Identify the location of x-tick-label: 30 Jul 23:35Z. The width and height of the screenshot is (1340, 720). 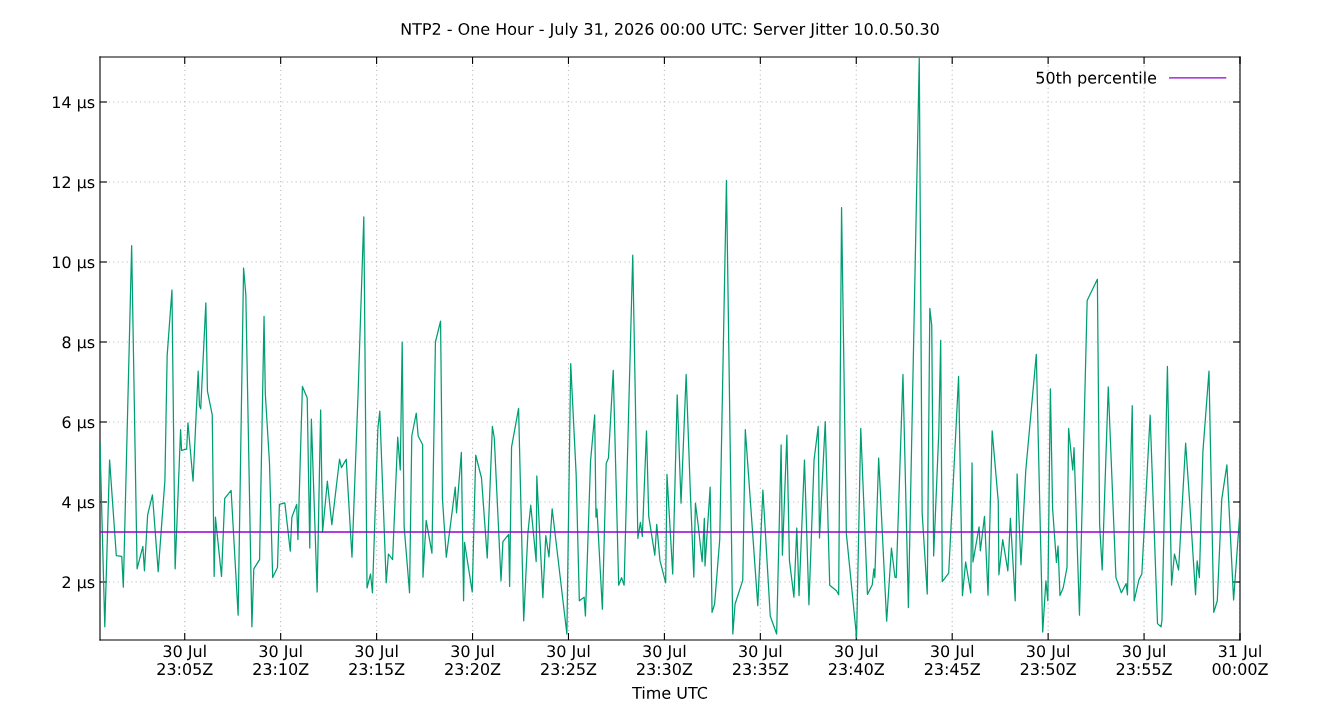
(761, 660).